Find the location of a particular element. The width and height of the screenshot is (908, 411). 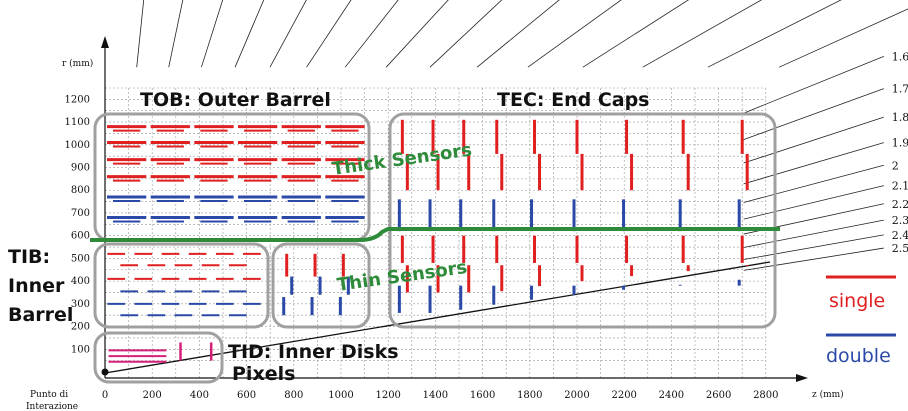

r-tick-label: 1000 is located at coordinates (77, 145).